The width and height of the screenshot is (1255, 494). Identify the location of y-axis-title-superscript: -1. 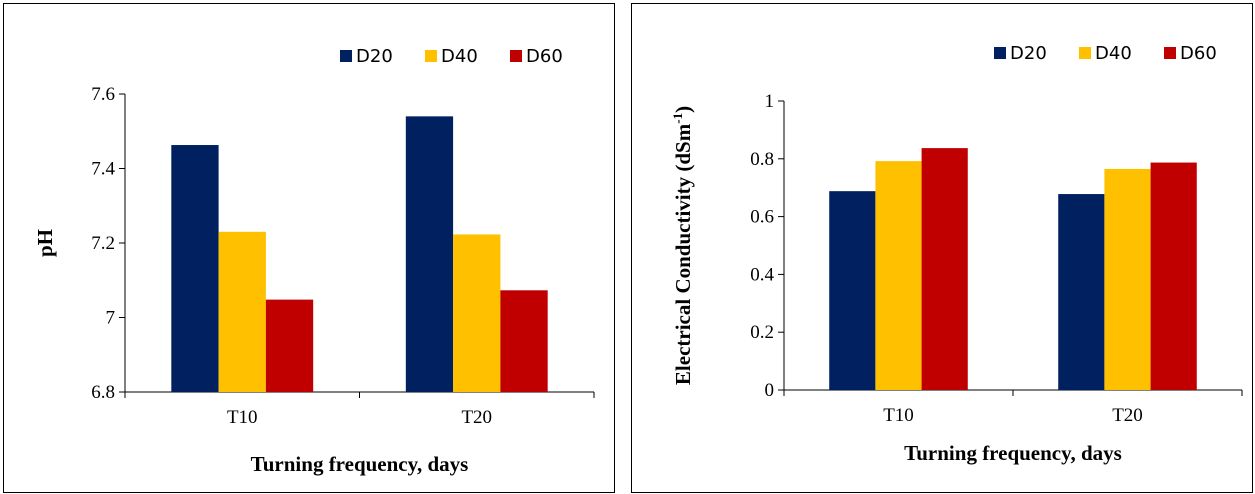
(677, 118).